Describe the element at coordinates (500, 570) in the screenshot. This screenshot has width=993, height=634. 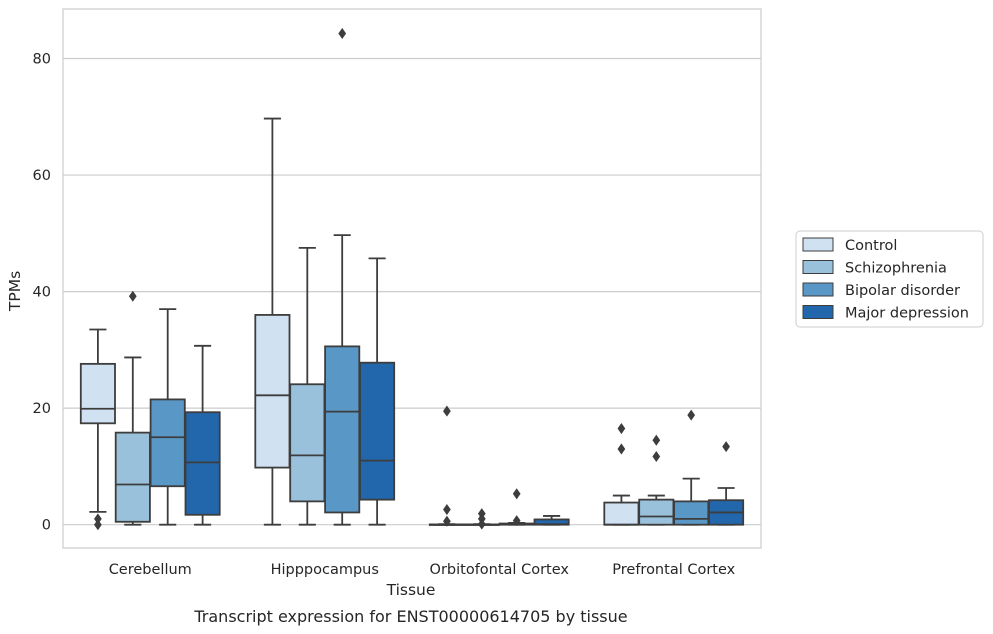
I see `x-tick-label: Orbitofontal Cortex` at that location.